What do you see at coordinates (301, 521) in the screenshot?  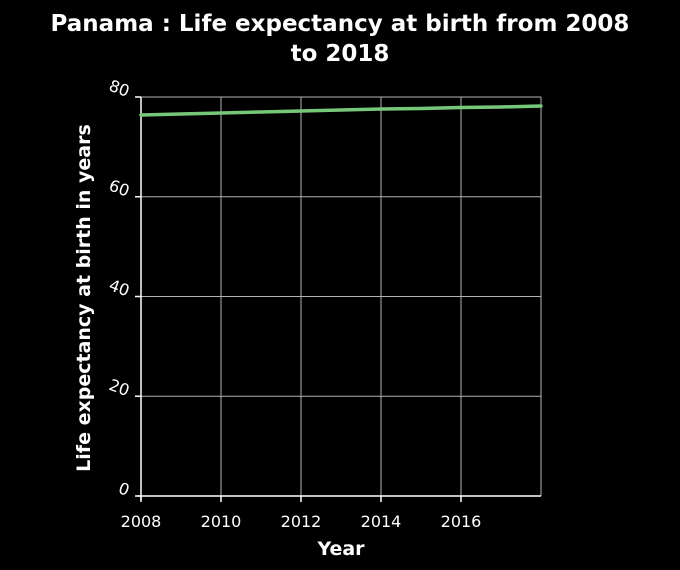 I see `x-tick-label-2012: 2012` at bounding box center [301, 521].